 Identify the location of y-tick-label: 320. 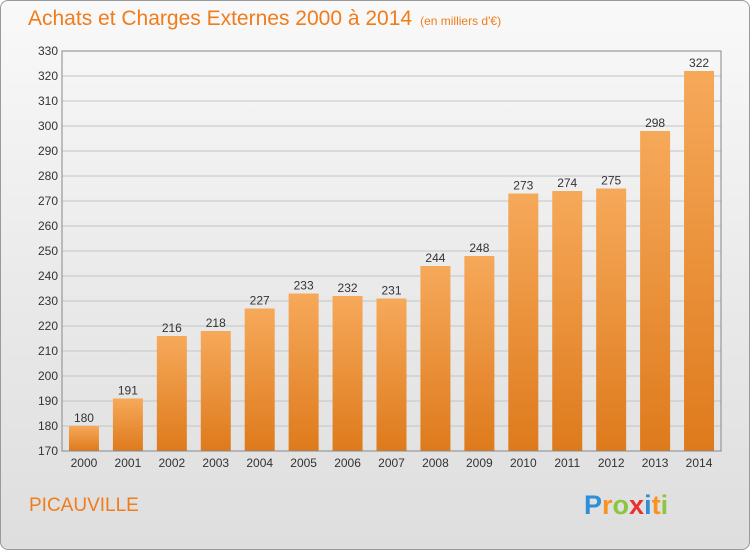
(48, 76).